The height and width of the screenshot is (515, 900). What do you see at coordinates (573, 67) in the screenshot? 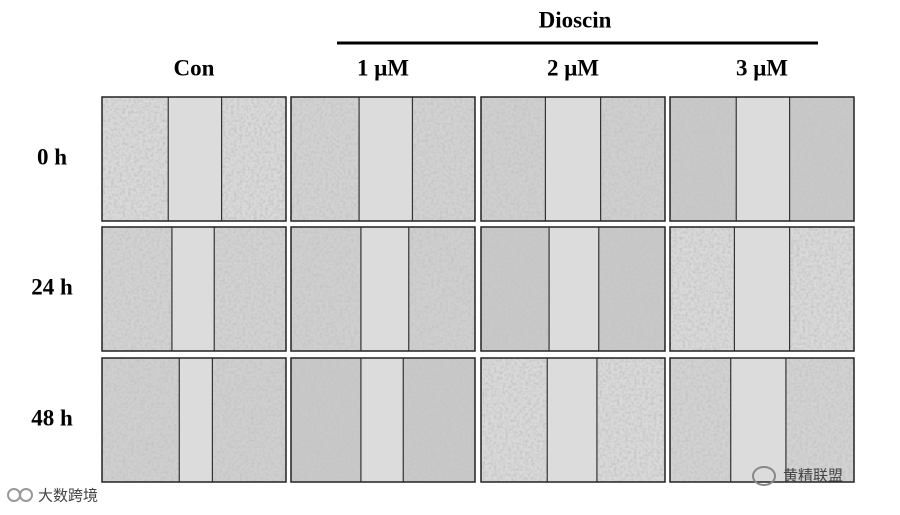
I see `column-label: 2 μM` at bounding box center [573, 67].